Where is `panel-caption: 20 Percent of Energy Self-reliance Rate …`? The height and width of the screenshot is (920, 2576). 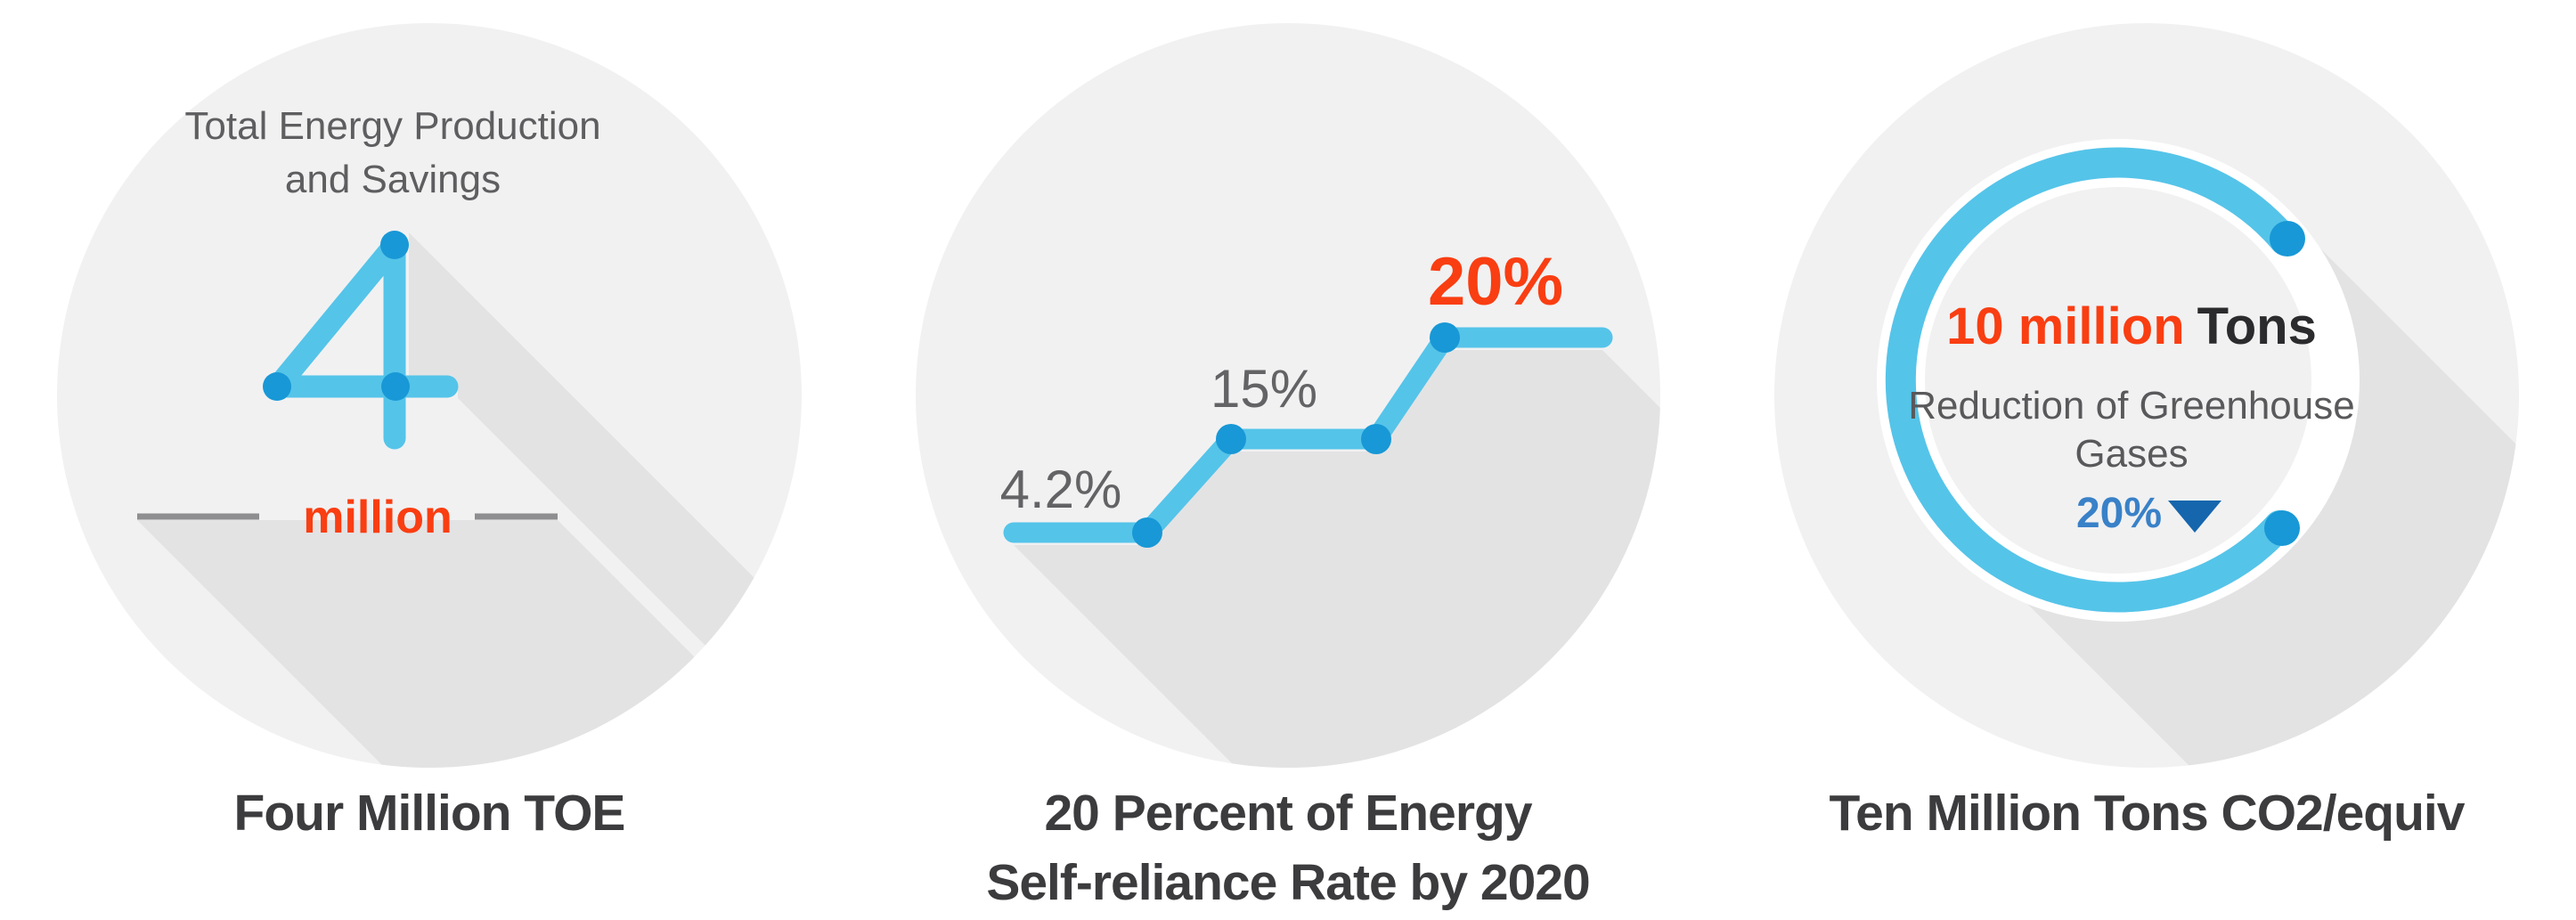
panel-caption: 20 Percent of Energy Self-reliance Rate … is located at coordinates (1288, 847).